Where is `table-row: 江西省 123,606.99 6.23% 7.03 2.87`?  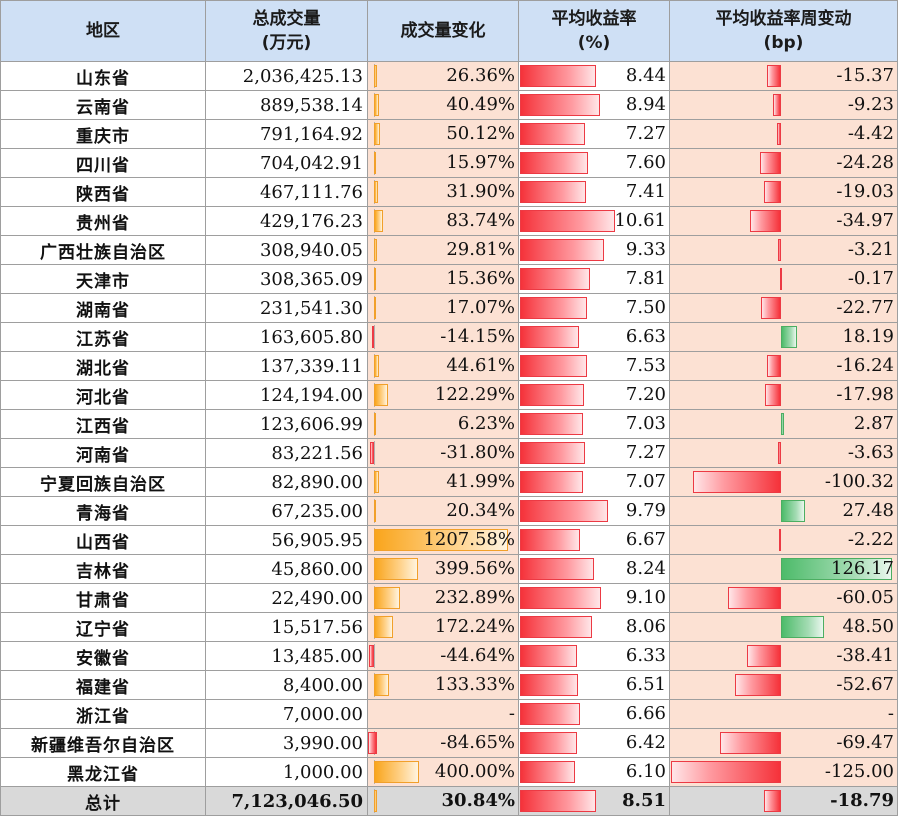 table-row: 江西省 123,606.99 6.23% 7.03 2.87 is located at coordinates (449, 424).